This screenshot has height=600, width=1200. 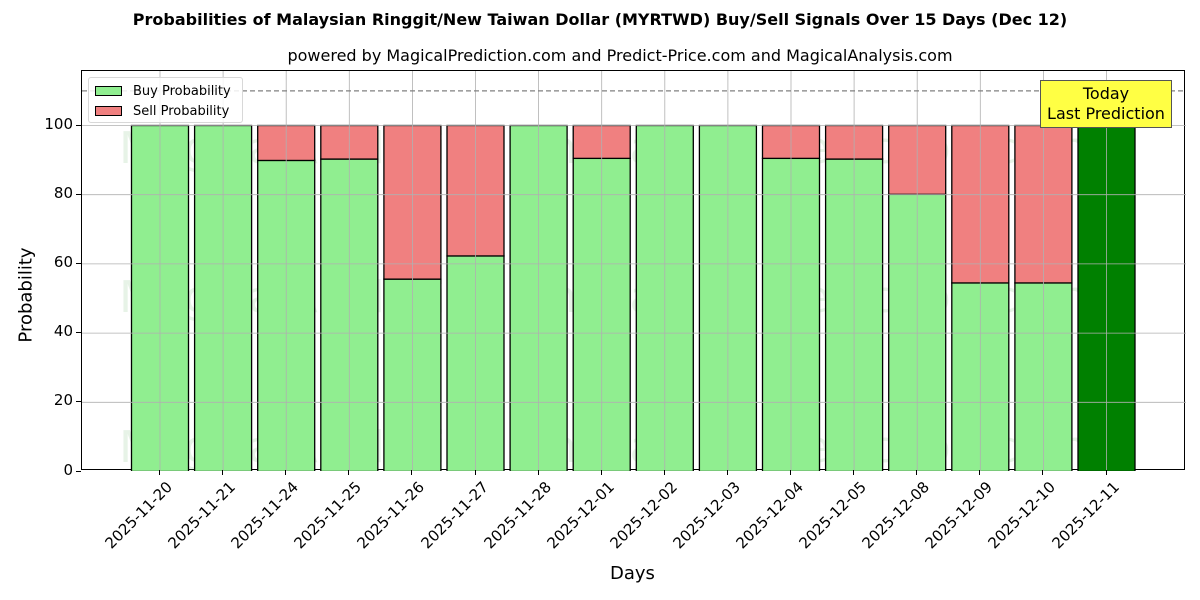 What do you see at coordinates (769, 515) in the screenshot?
I see `x-tick-label: 2025-12-04` at bounding box center [769, 515].